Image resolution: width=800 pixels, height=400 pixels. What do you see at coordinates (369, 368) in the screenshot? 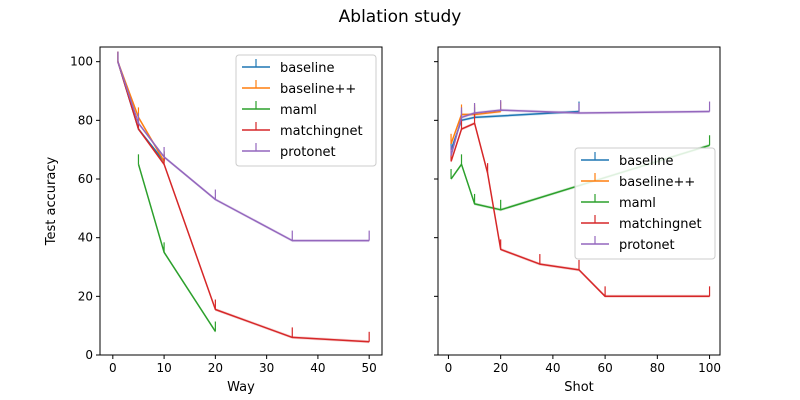
I see `x-tick-label: 50` at bounding box center [369, 368].